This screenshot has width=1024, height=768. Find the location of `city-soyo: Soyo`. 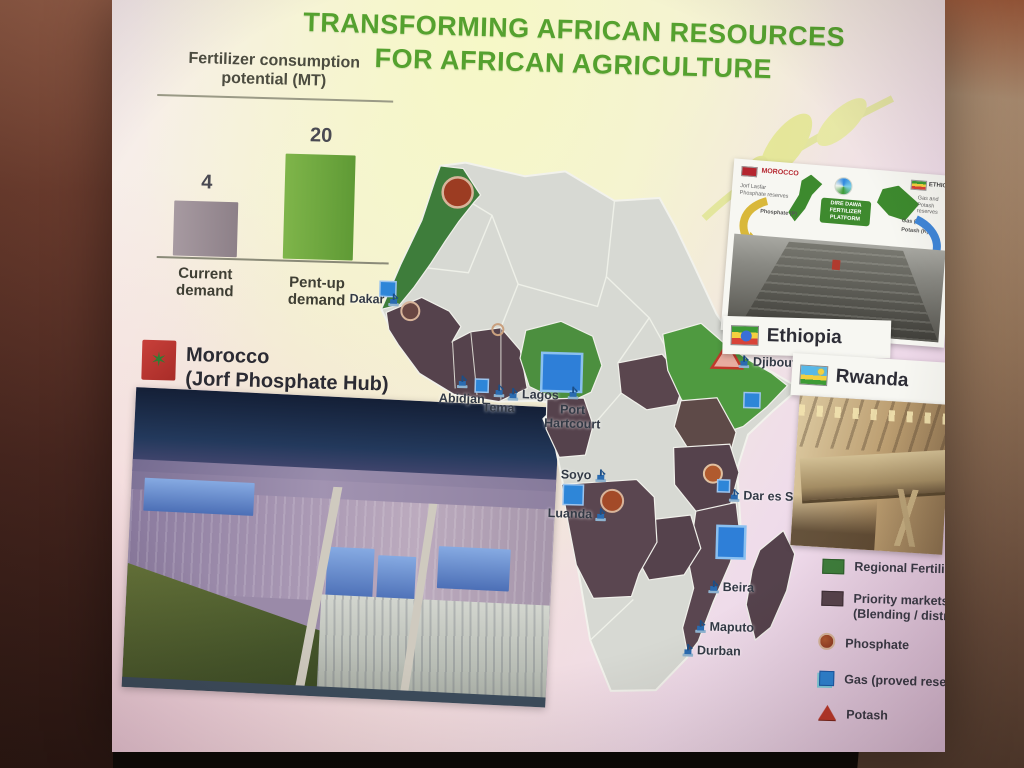

city-soyo: Soyo is located at coordinates (584, 474).